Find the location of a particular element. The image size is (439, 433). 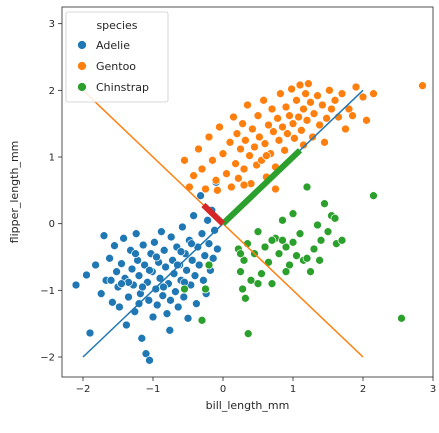

legend-marker is located at coordinates (82, 66).